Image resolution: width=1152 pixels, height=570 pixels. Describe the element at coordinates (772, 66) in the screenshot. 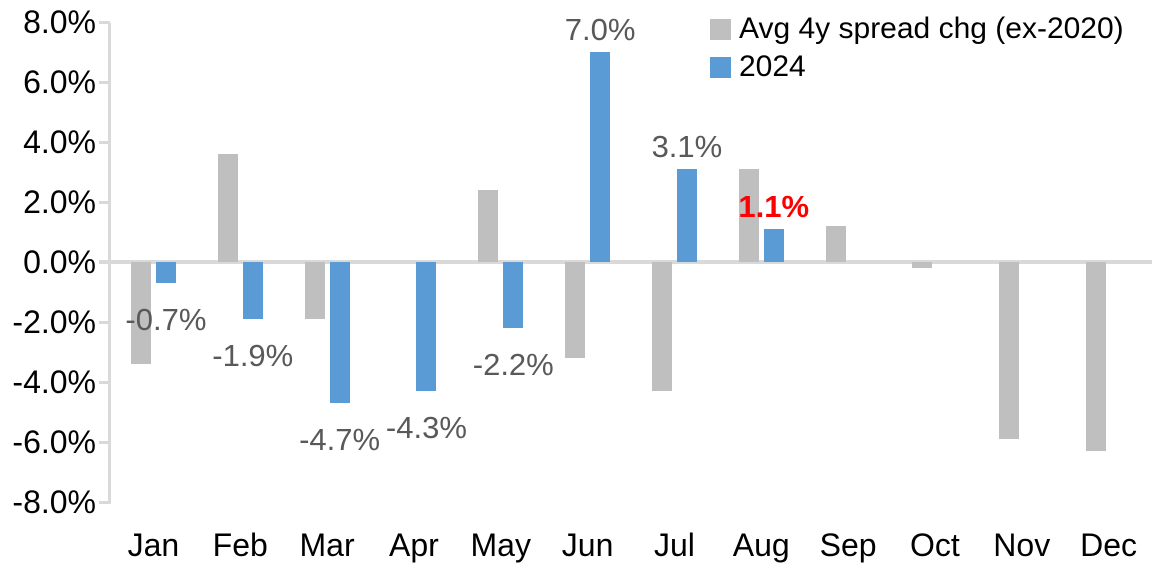

I see `legend-label-2024: 2024` at that location.